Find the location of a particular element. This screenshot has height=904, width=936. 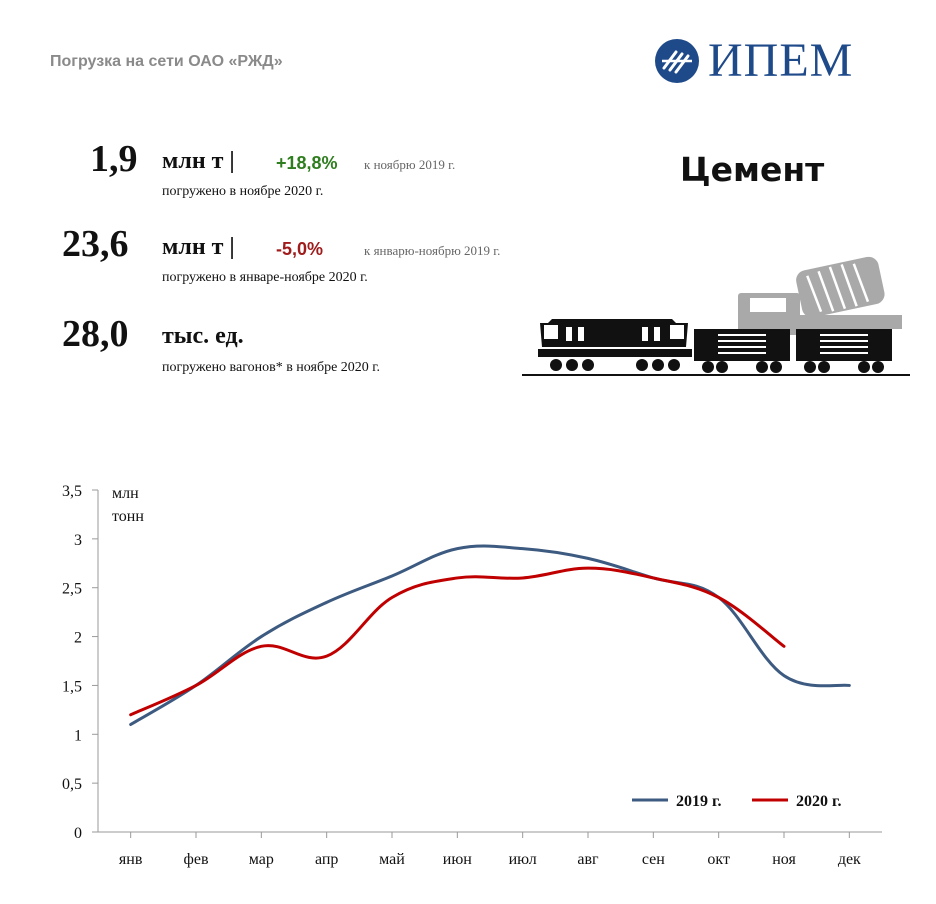

stat-caption: погружено в ноябре 2020 г. is located at coordinates (243, 191).